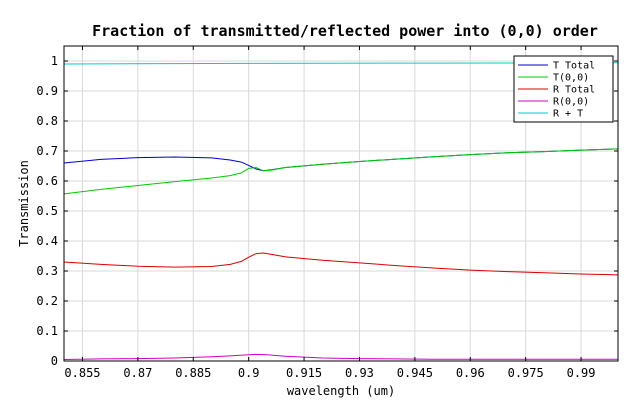 The image size is (640, 418). I want to click on x-tick-label: 0.93, so click(359, 373).